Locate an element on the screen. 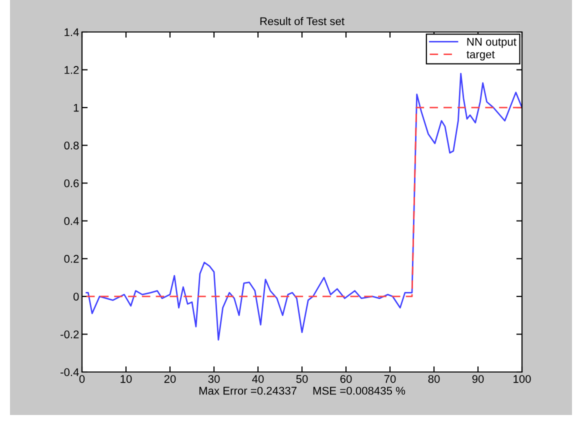 This screenshot has width=581, height=424. y-tick-label: -0.2 is located at coordinates (69, 334).